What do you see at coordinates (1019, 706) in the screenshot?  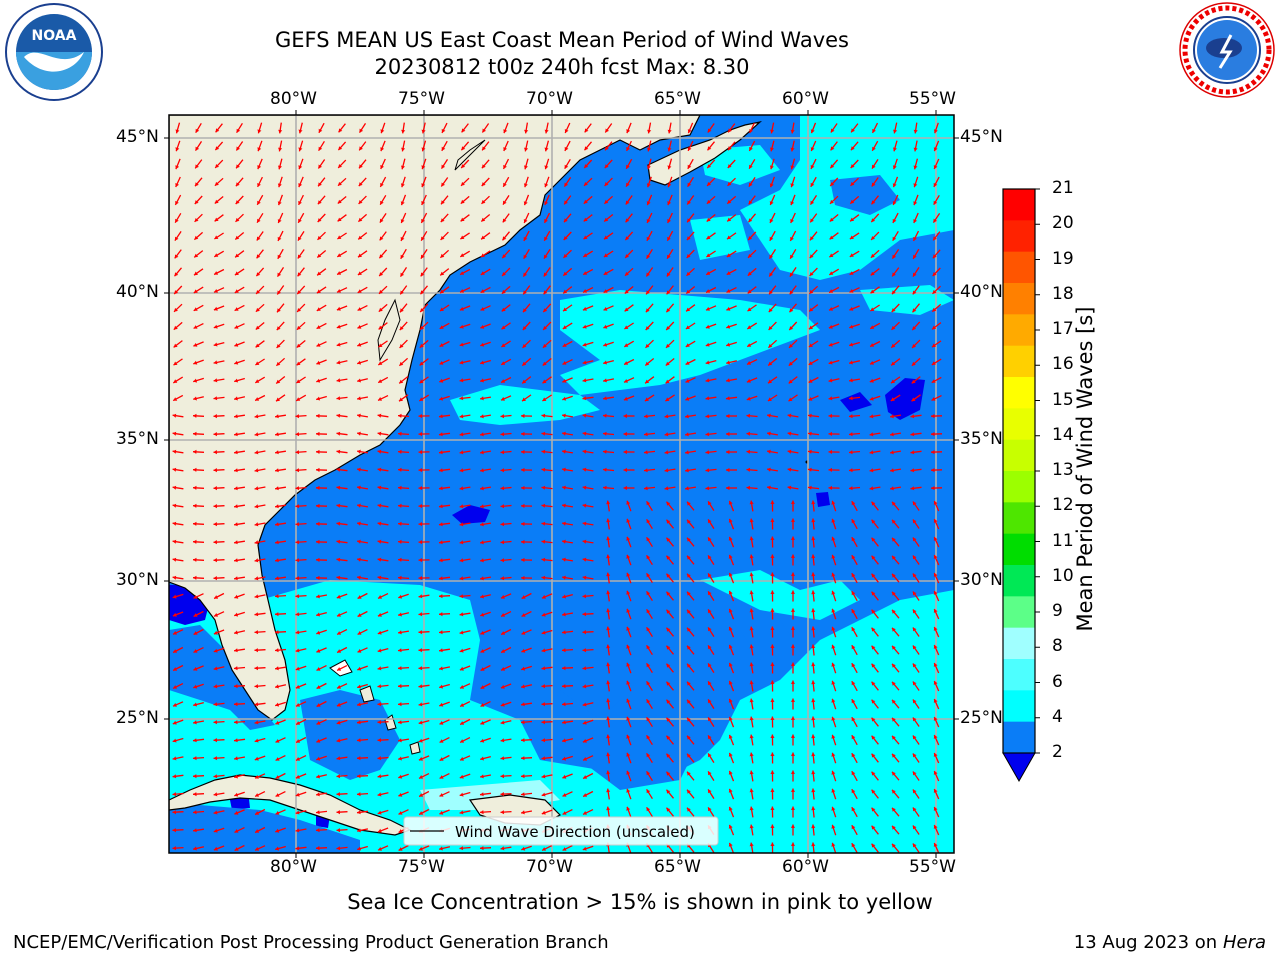 I see `colorbar-band` at bounding box center [1019, 706].